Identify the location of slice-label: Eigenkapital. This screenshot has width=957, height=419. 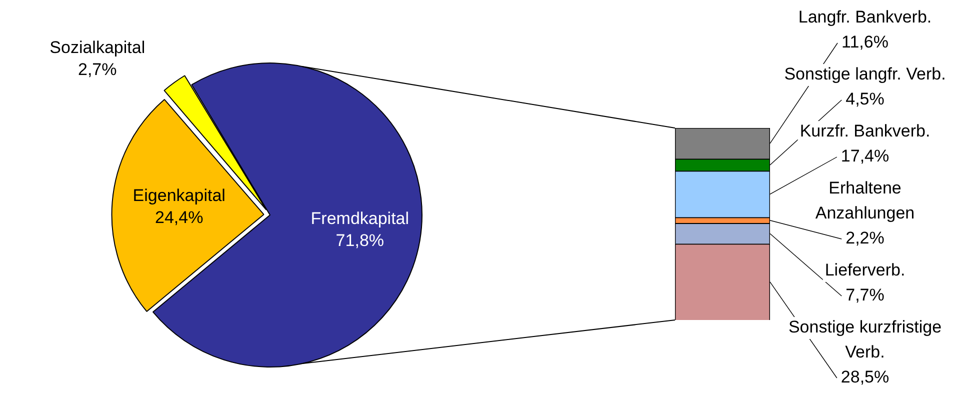
(179, 196).